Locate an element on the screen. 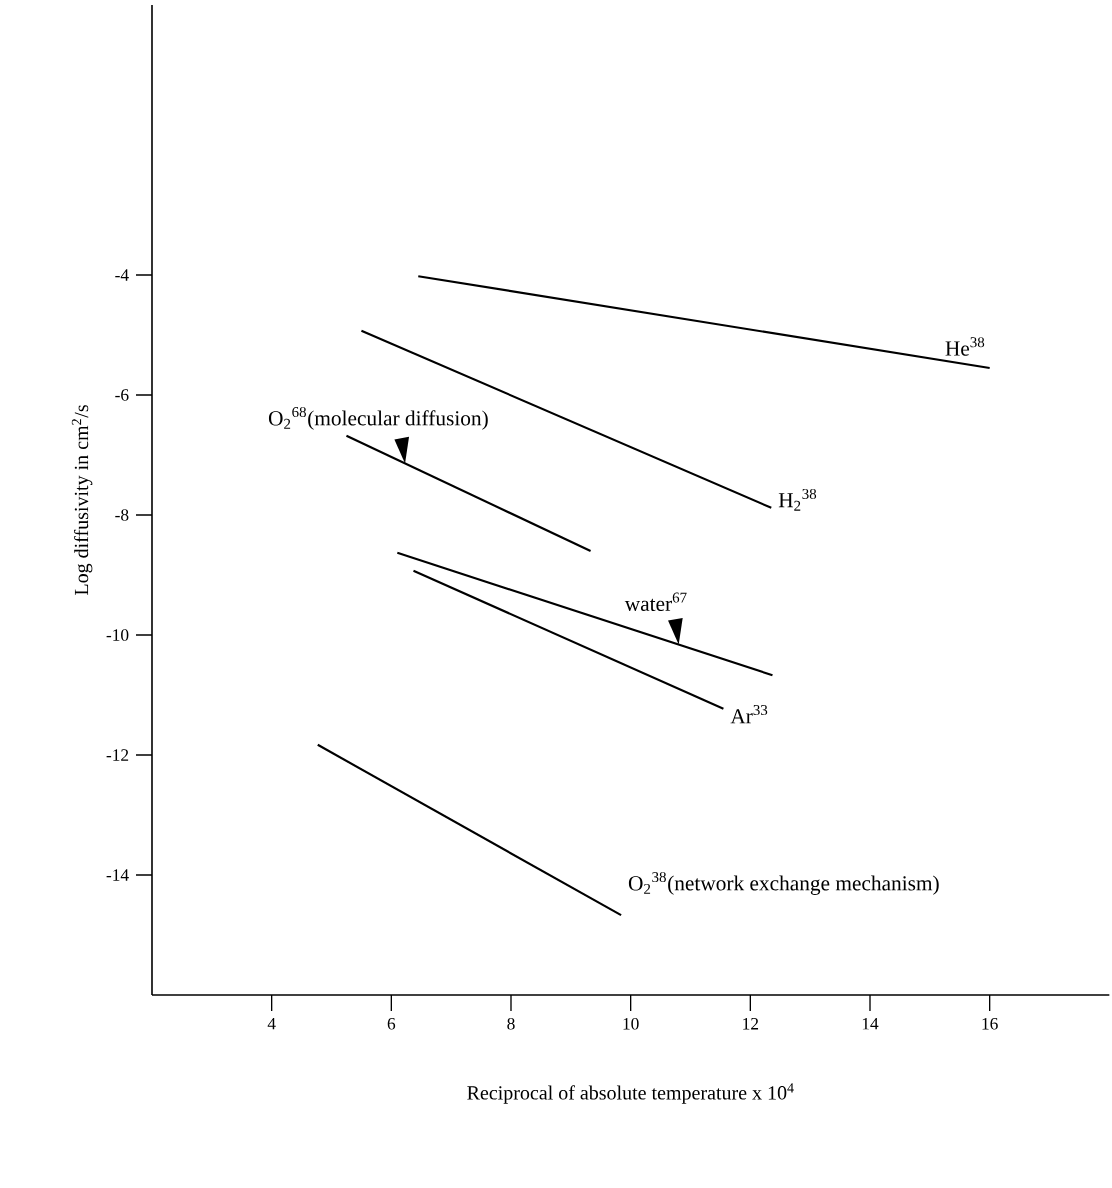 Image resolution: width=1112 pixels, height=1188 pixels. series-label: water$^{67}$ is located at coordinates (655, 601).